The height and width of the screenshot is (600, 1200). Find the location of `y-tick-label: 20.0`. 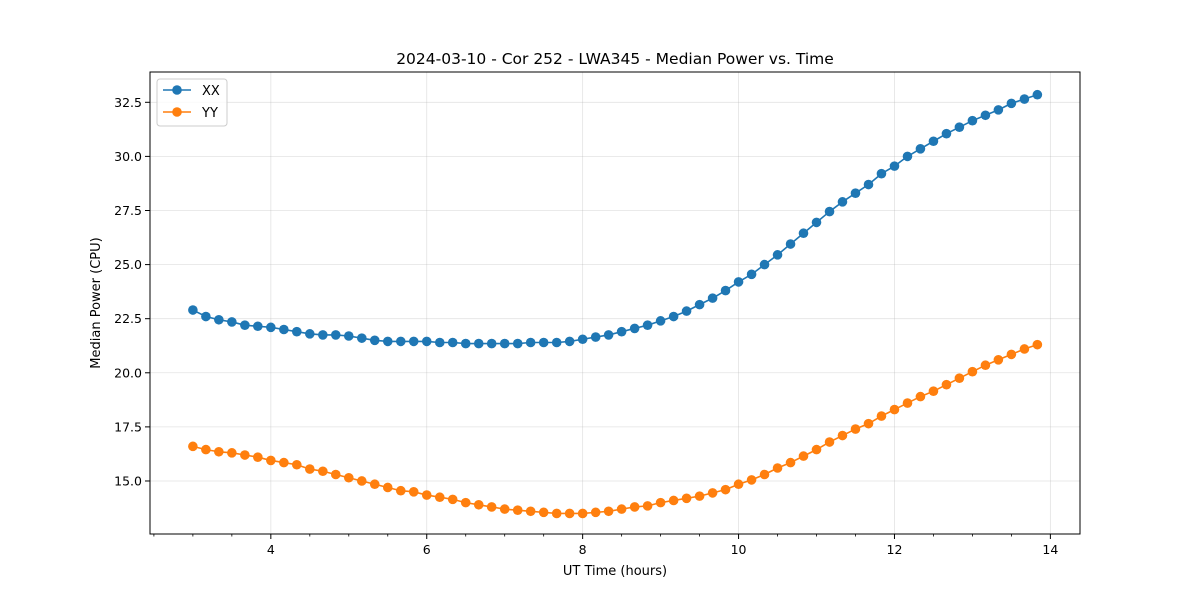

y-tick-label: 20.0 is located at coordinates (128, 372).